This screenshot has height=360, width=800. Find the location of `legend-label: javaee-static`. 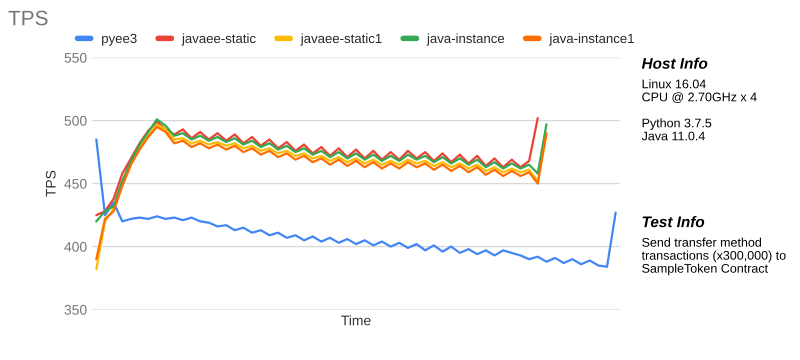

legend-label: javaee-static is located at coordinates (219, 39).